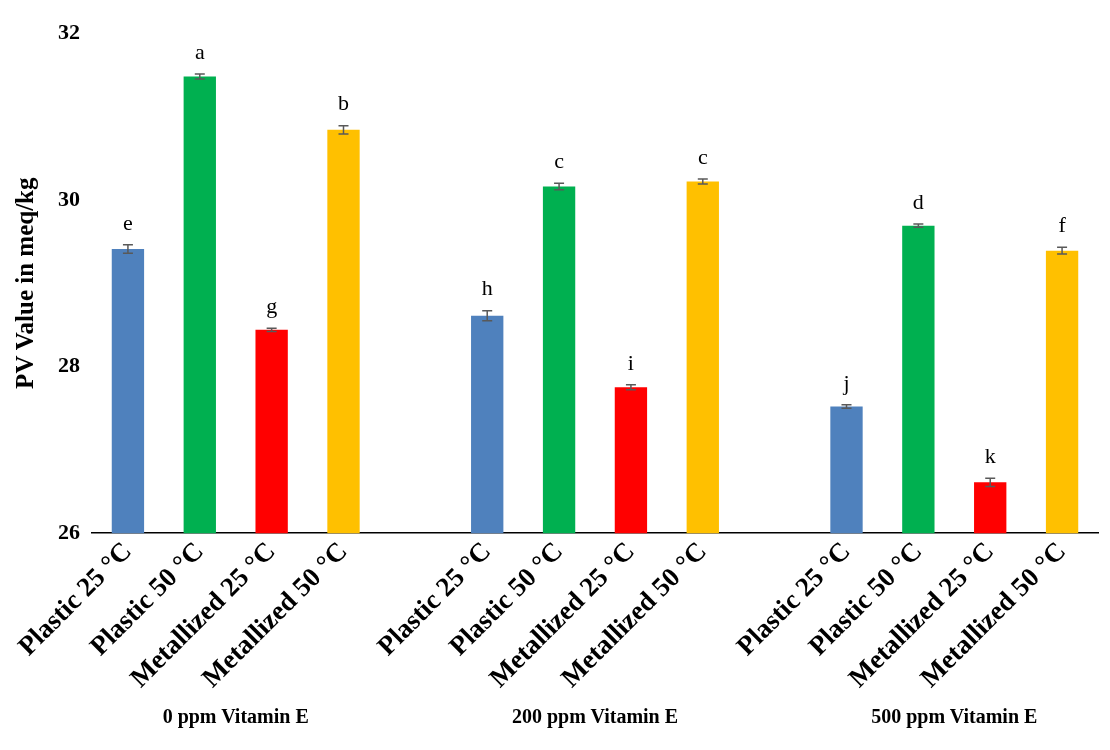 The height and width of the screenshot is (750, 1110). Describe the element at coordinates (1062, 225) in the screenshot. I see `data-label: f` at that location.